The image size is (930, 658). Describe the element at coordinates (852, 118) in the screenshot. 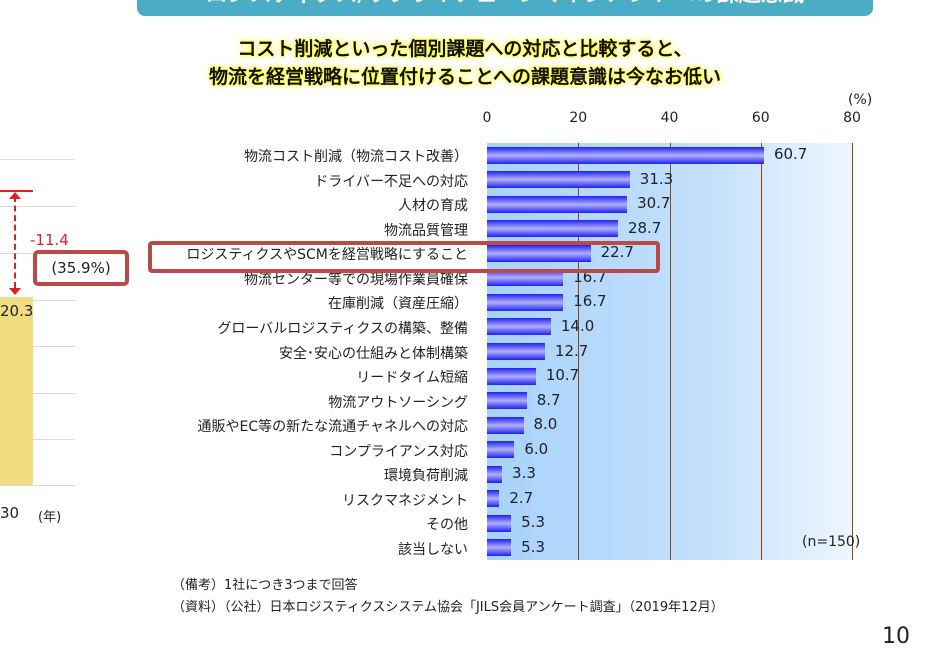

I see `x-tick-label: 80` at that location.